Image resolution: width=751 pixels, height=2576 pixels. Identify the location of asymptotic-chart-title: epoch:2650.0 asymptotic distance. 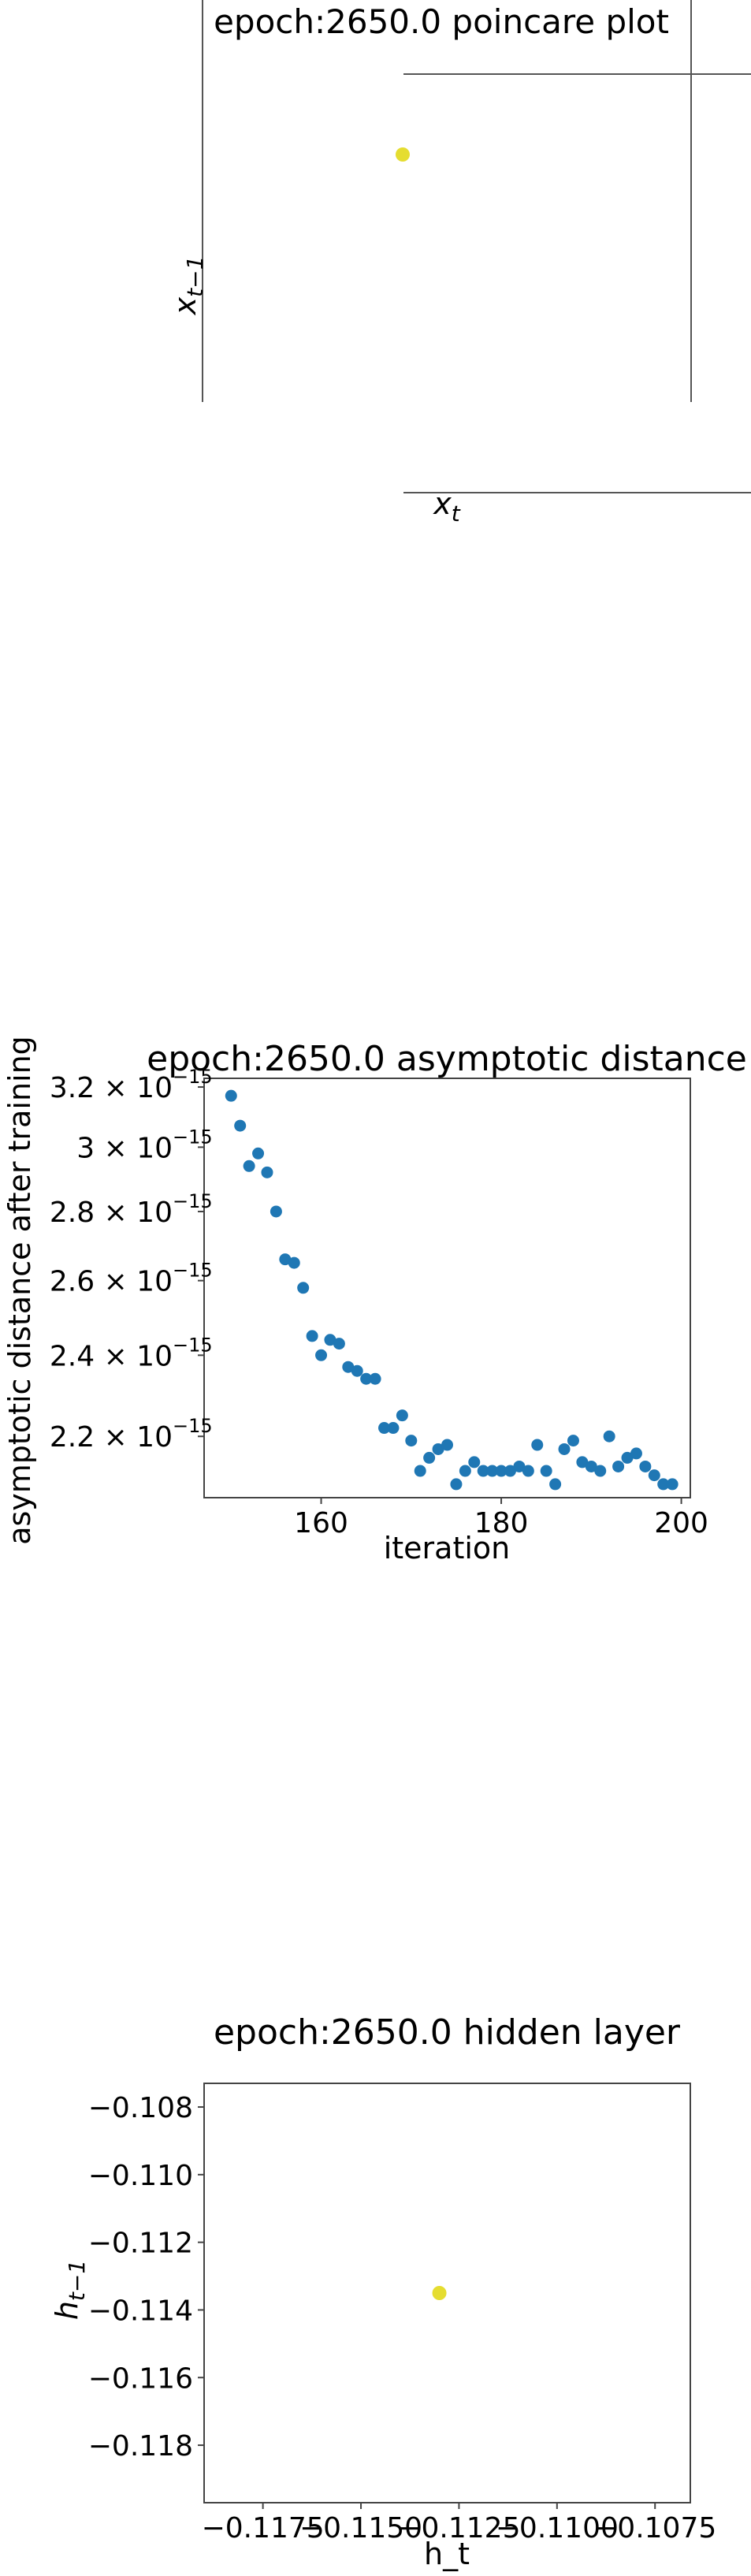
(447, 1059).